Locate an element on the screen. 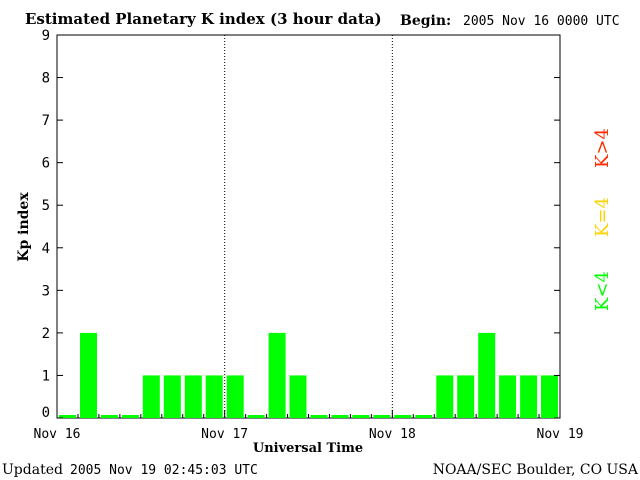 This screenshot has height=480, width=640. updated-value: 2005 Nov 19 02:45:03 UTC is located at coordinates (164, 470).